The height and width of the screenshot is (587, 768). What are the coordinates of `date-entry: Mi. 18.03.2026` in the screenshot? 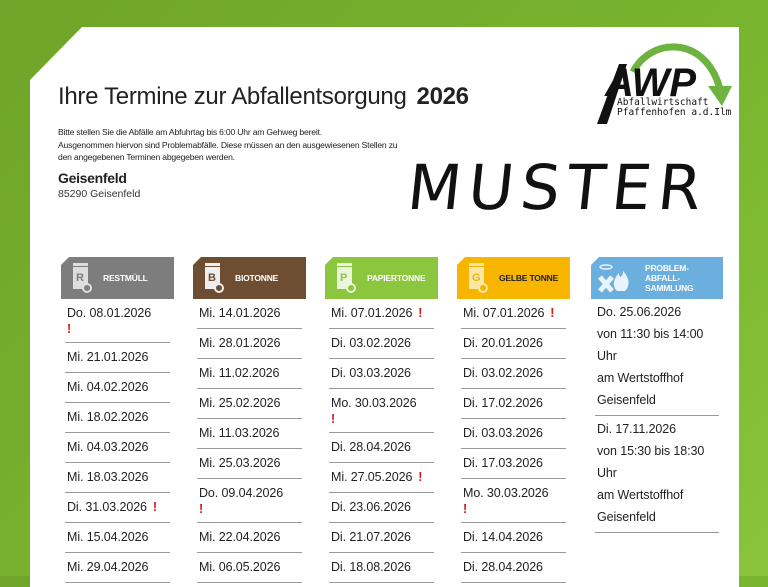 It's located at (117, 478).